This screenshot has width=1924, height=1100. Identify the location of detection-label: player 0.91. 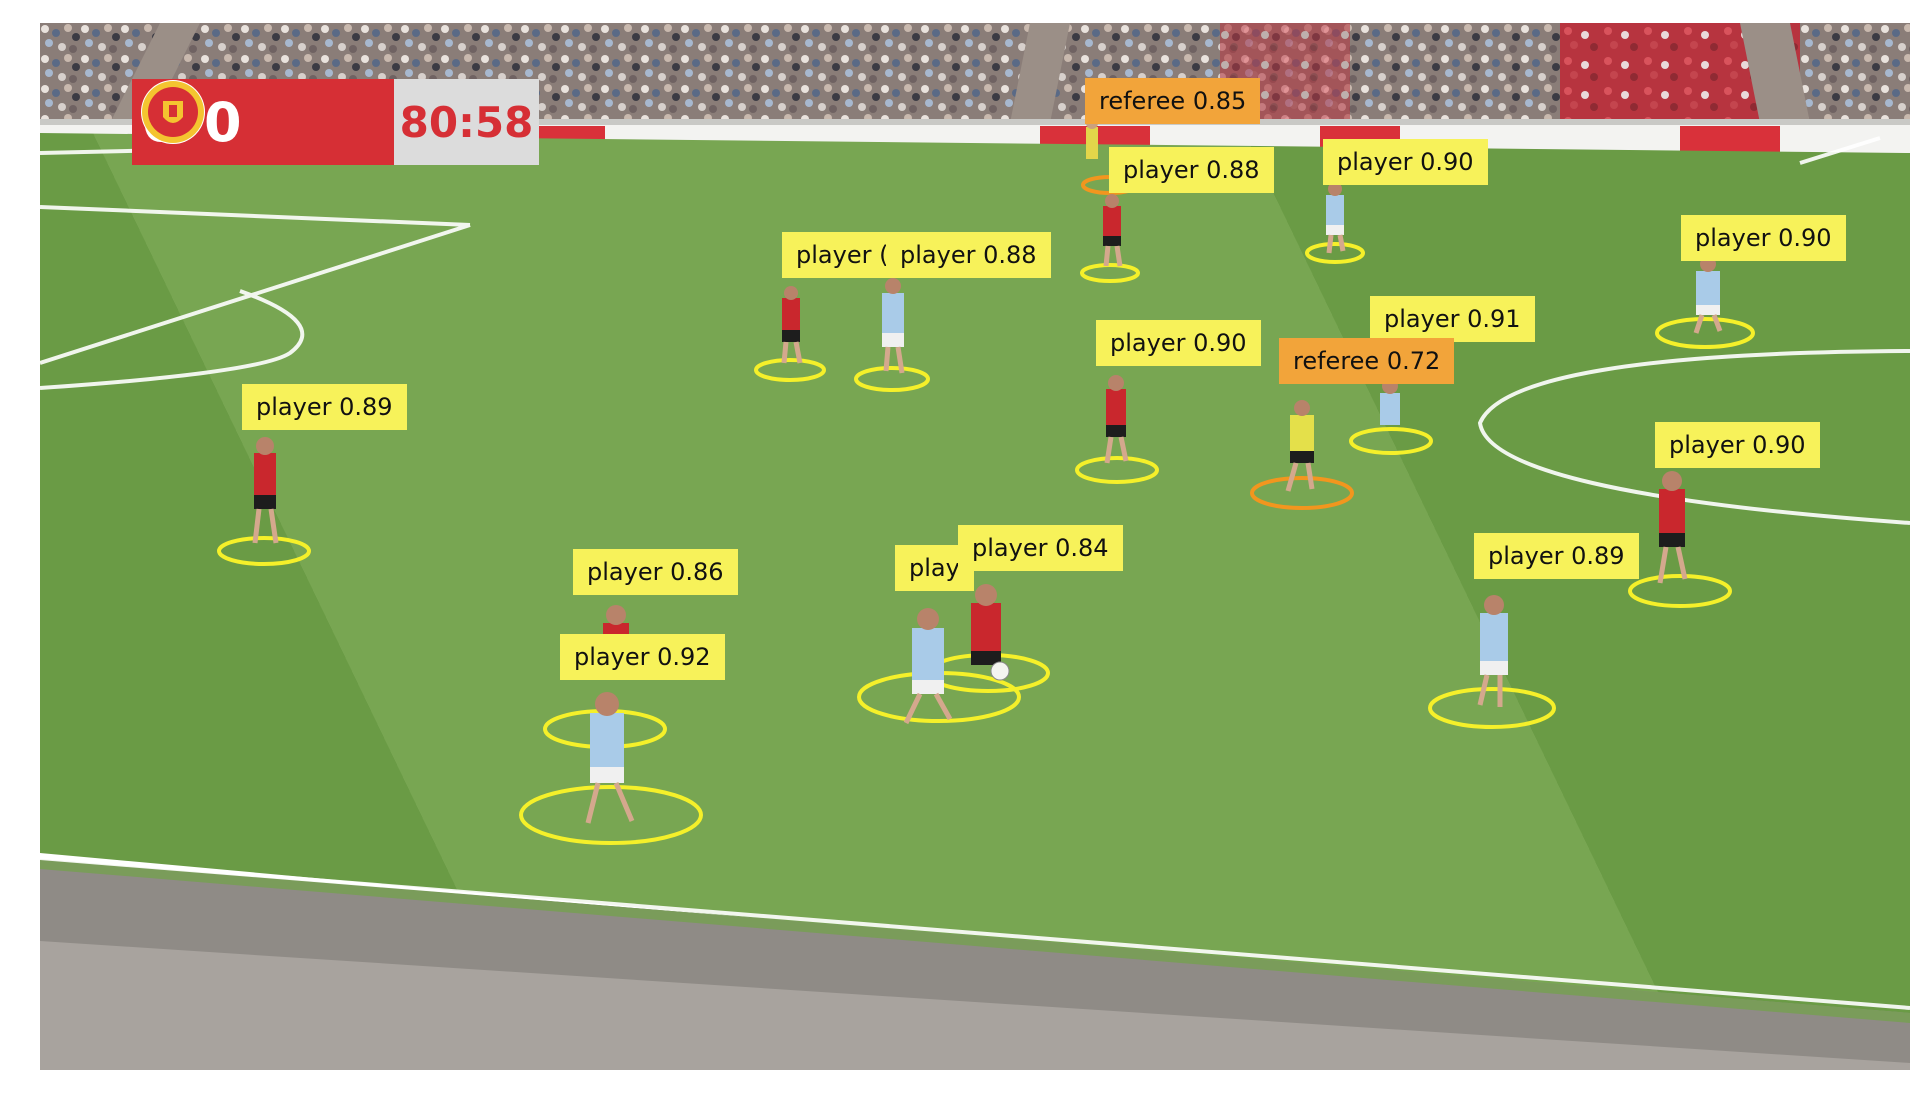
(1452, 319).